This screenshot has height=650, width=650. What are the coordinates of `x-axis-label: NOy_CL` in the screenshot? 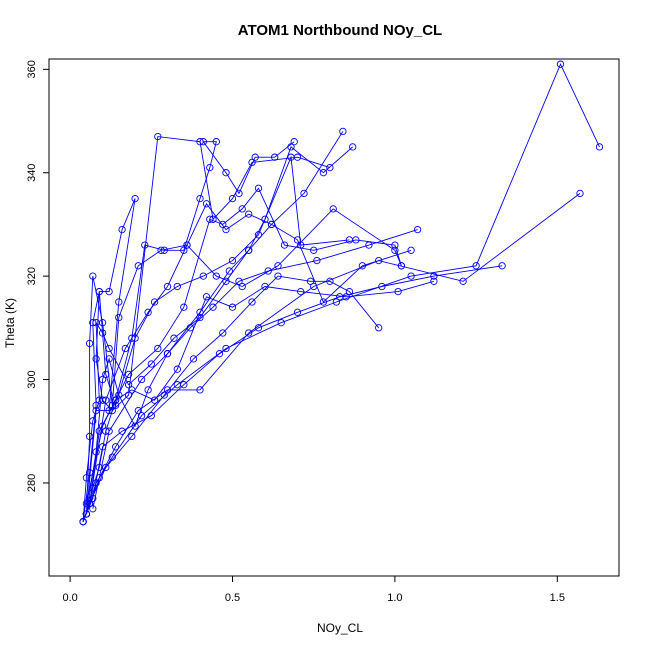 It's located at (340, 628).